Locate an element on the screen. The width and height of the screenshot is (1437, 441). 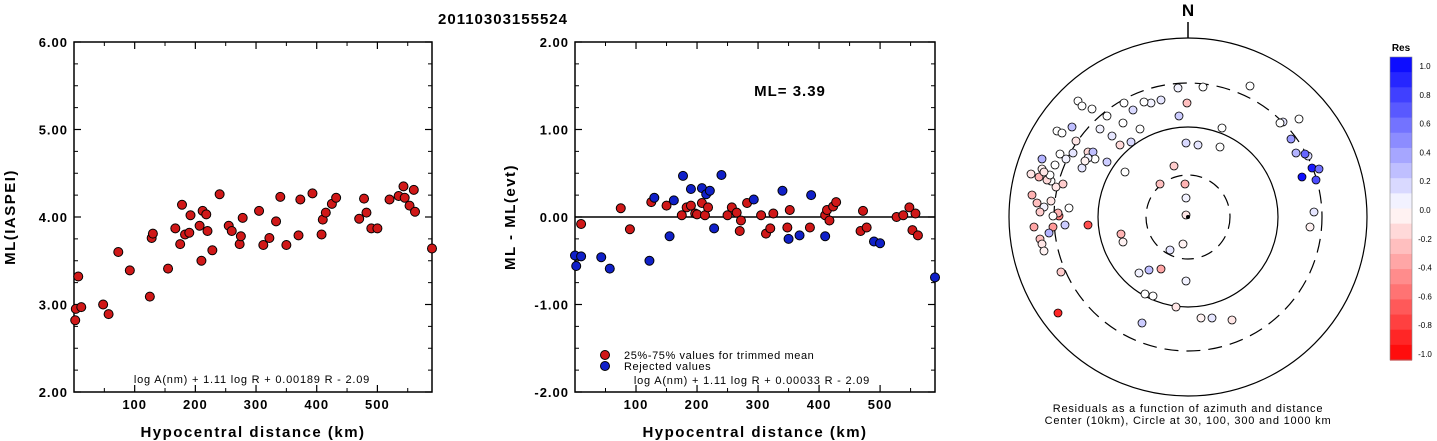
ring-100km is located at coordinates (1188, 217).